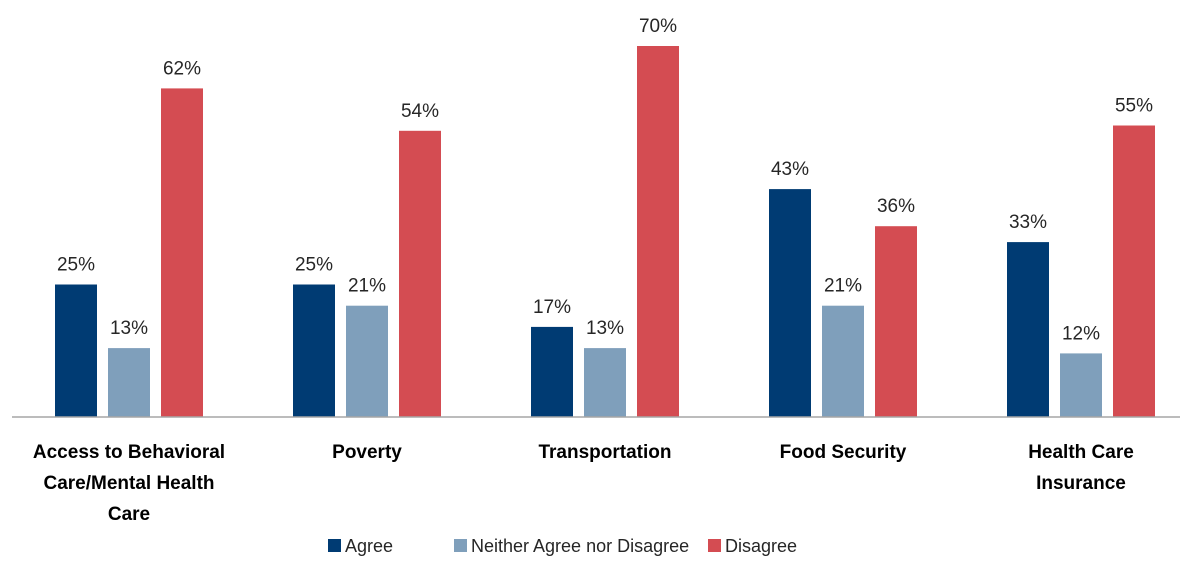 This screenshot has height=567, width=1188. I want to click on legend-swatch-disagree, so click(714, 545).